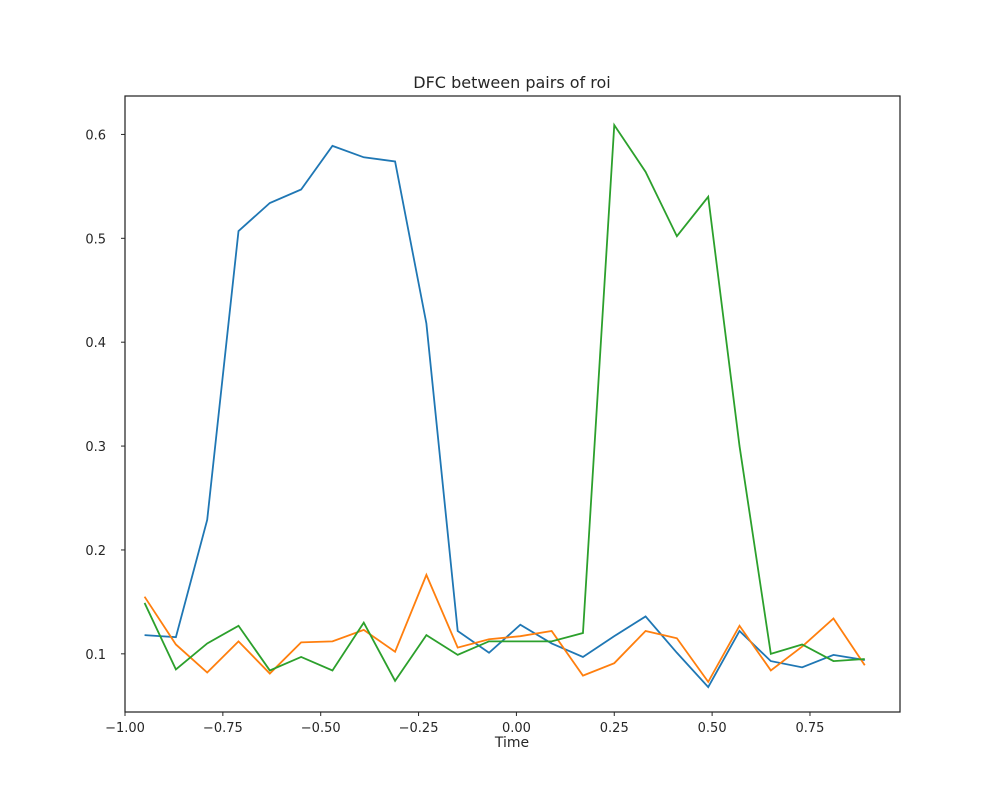 The width and height of the screenshot is (1000, 800). Describe the element at coordinates (712, 728) in the screenshot. I see `x-tick-label: 0.50` at that location.